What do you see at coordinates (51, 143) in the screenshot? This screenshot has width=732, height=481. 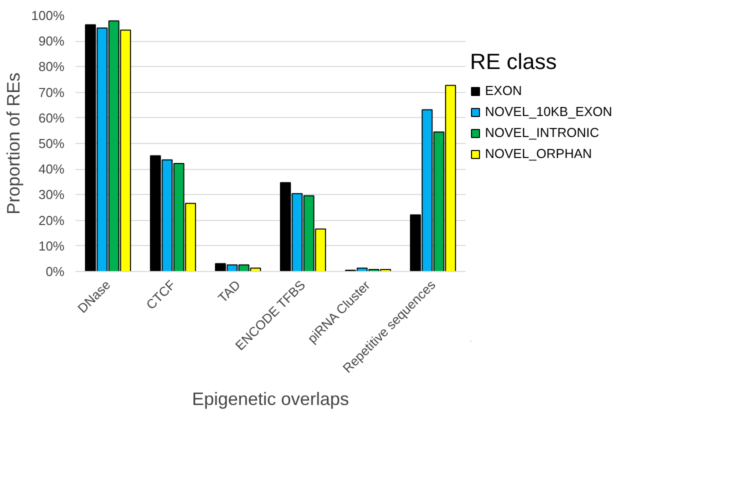 I see `y-tick-label: 50%` at bounding box center [51, 143].